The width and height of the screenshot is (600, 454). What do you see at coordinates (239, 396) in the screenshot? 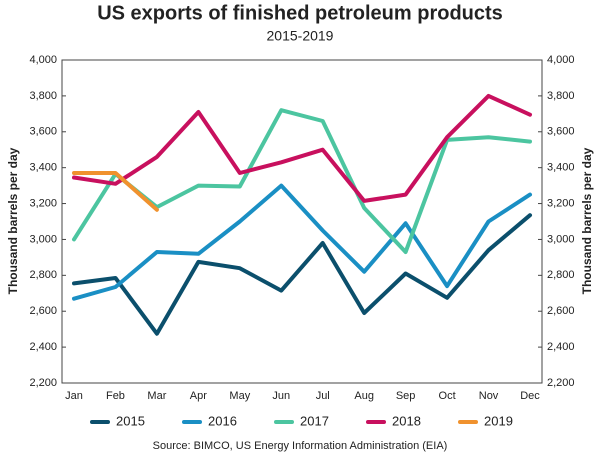
I see `x-tick-label: May` at bounding box center [239, 396].